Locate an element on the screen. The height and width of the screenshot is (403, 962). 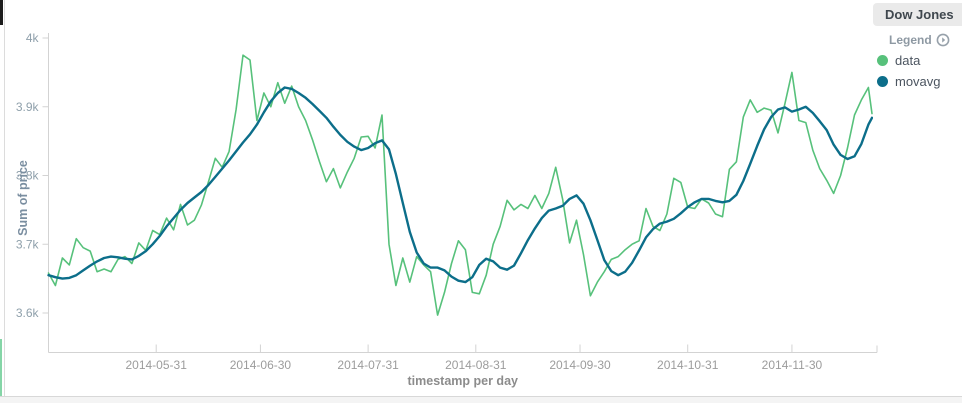
legend-item-movavg: movavg is located at coordinates (919, 81).